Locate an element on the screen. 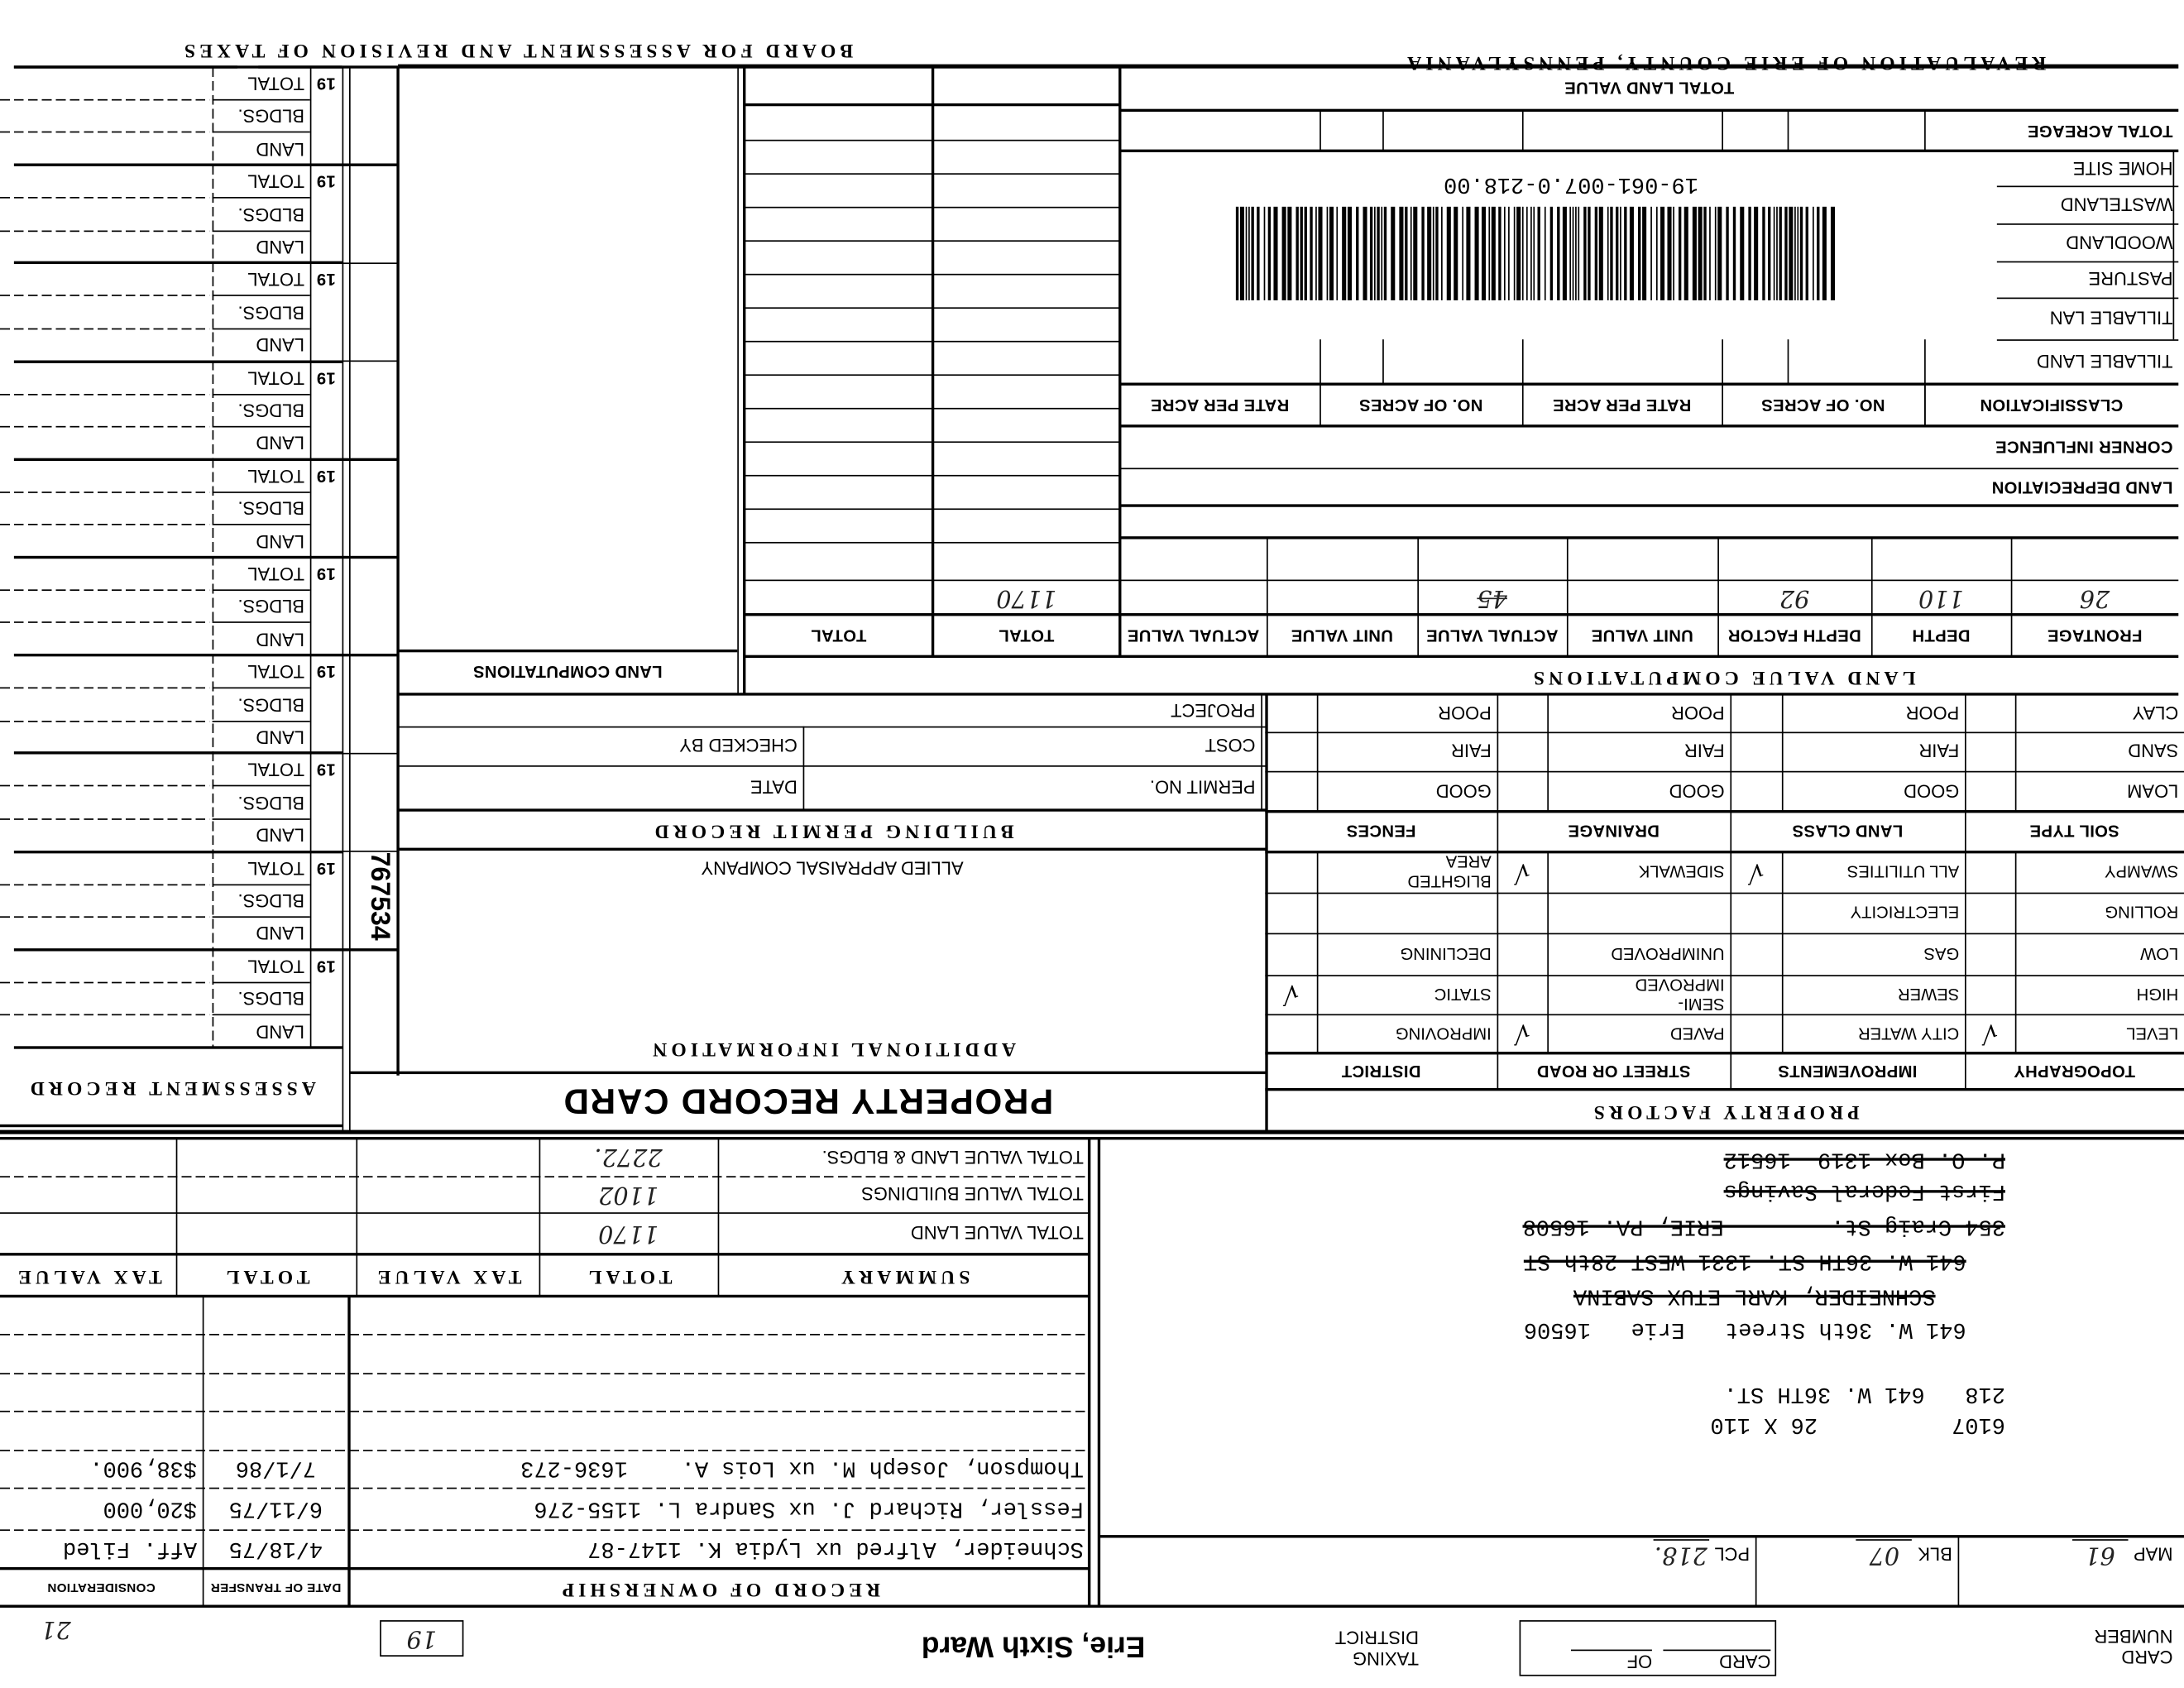  project-label: PROJECT is located at coordinates (1213, 711).